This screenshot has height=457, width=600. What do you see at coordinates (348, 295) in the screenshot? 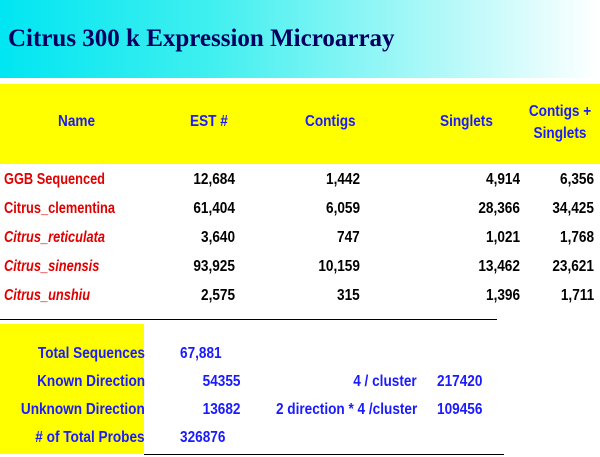
I see `row-contigs: 315` at bounding box center [348, 295].